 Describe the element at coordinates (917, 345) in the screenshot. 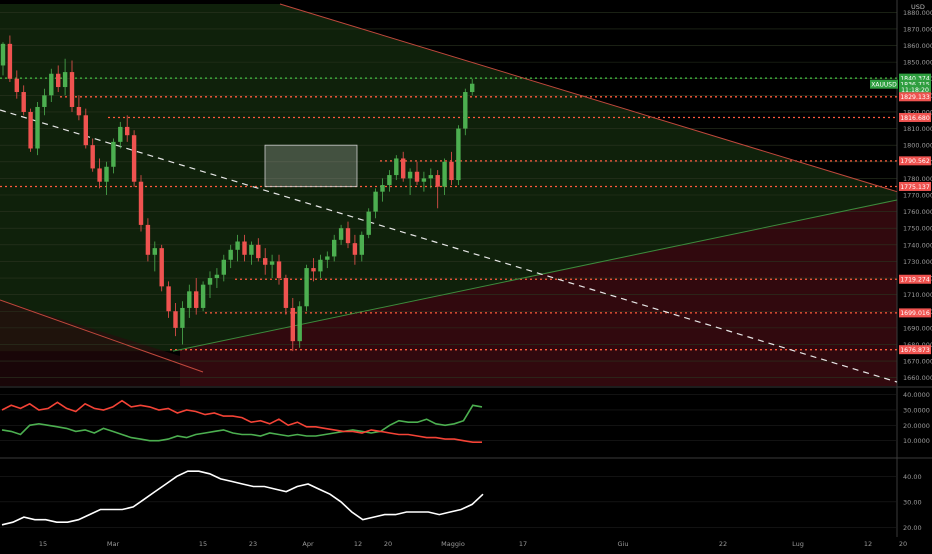

I see `price-tick-label: 1680.000` at that location.